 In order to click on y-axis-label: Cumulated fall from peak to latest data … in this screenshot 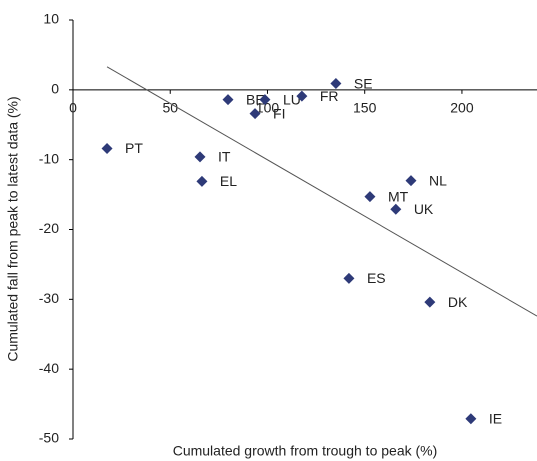, I will do `click(13, 228)`.